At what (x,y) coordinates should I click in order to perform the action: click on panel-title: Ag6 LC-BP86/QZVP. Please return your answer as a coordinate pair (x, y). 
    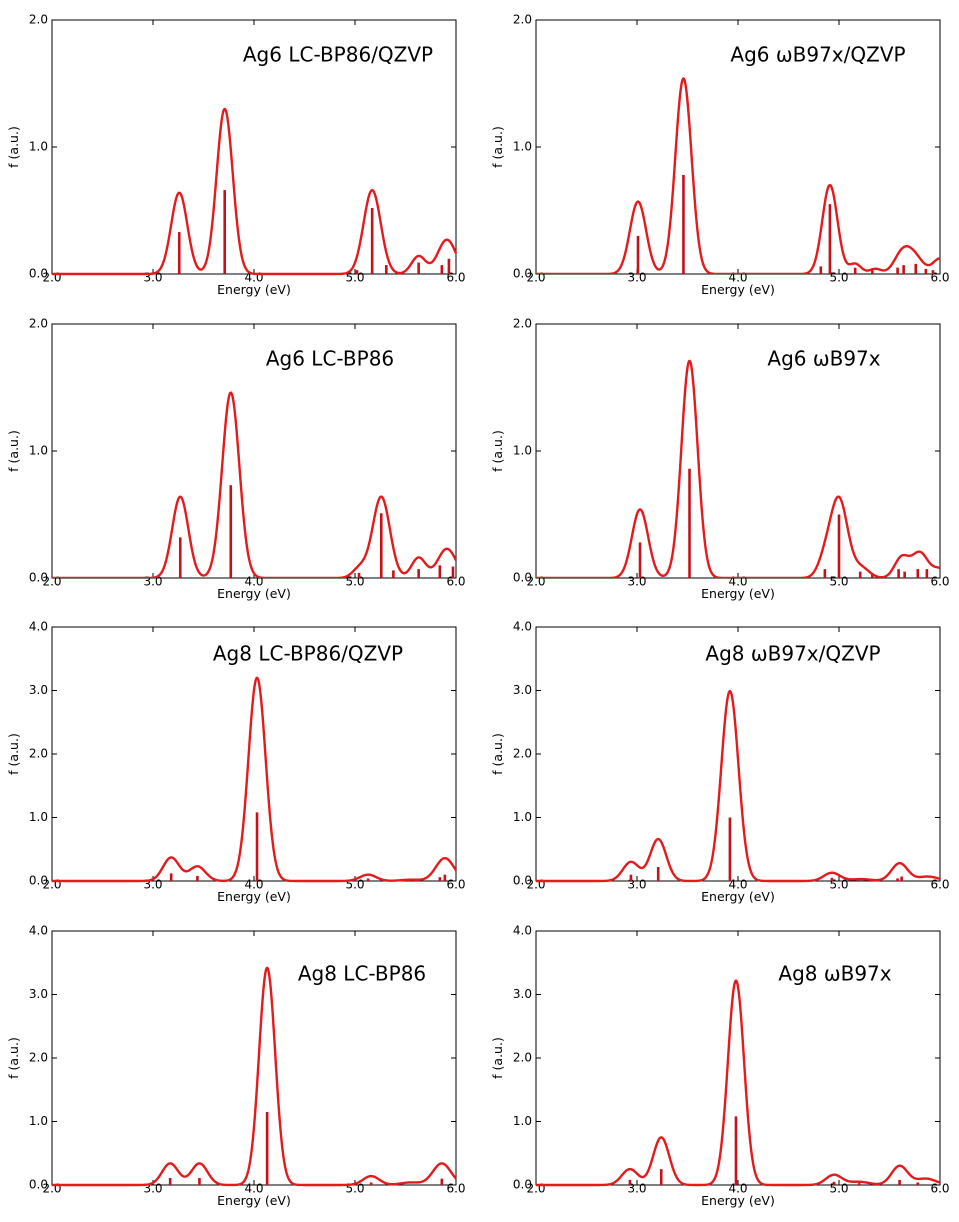
    Looking at the image, I should click on (338, 55).